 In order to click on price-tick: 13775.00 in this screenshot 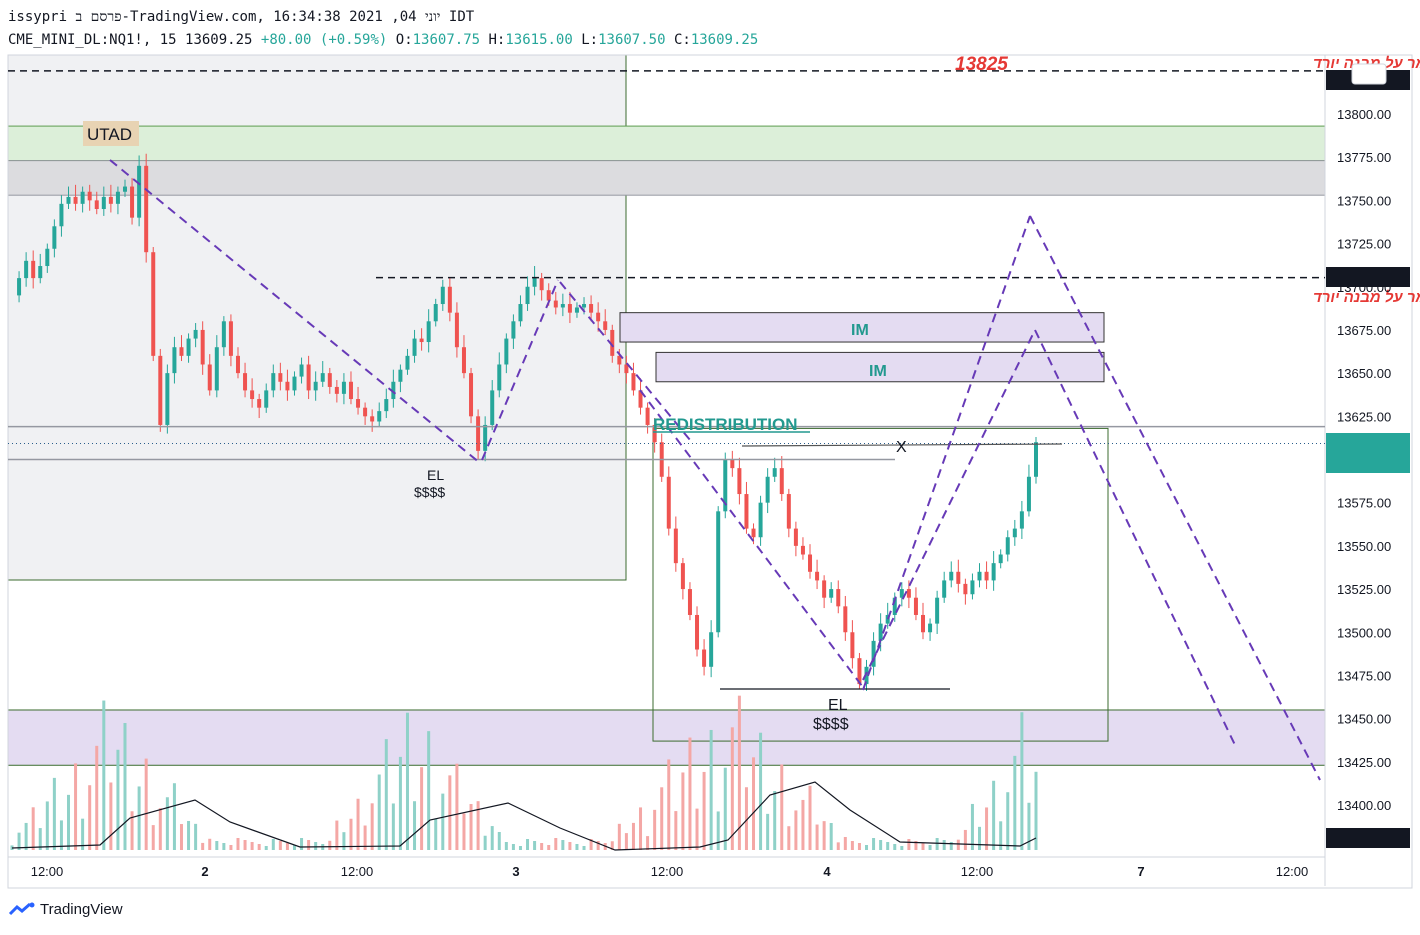, I will do `click(1364, 157)`.